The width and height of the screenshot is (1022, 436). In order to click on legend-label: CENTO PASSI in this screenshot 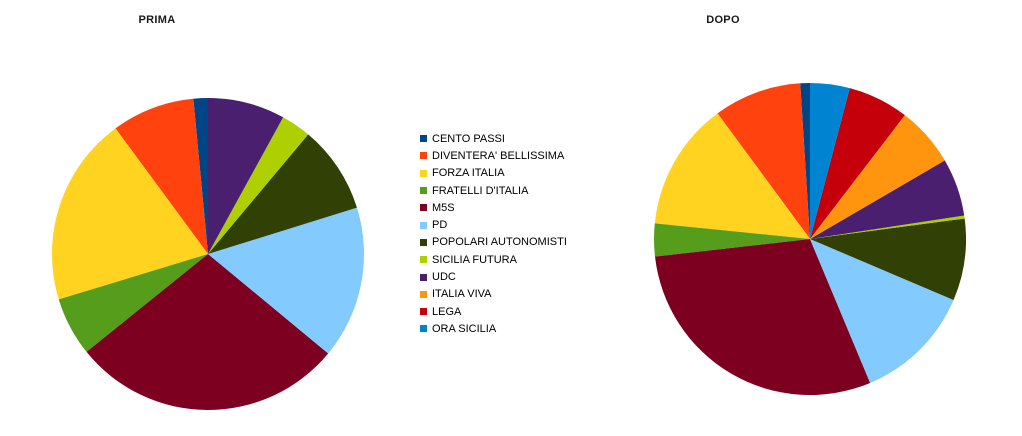, I will do `click(468, 138)`.